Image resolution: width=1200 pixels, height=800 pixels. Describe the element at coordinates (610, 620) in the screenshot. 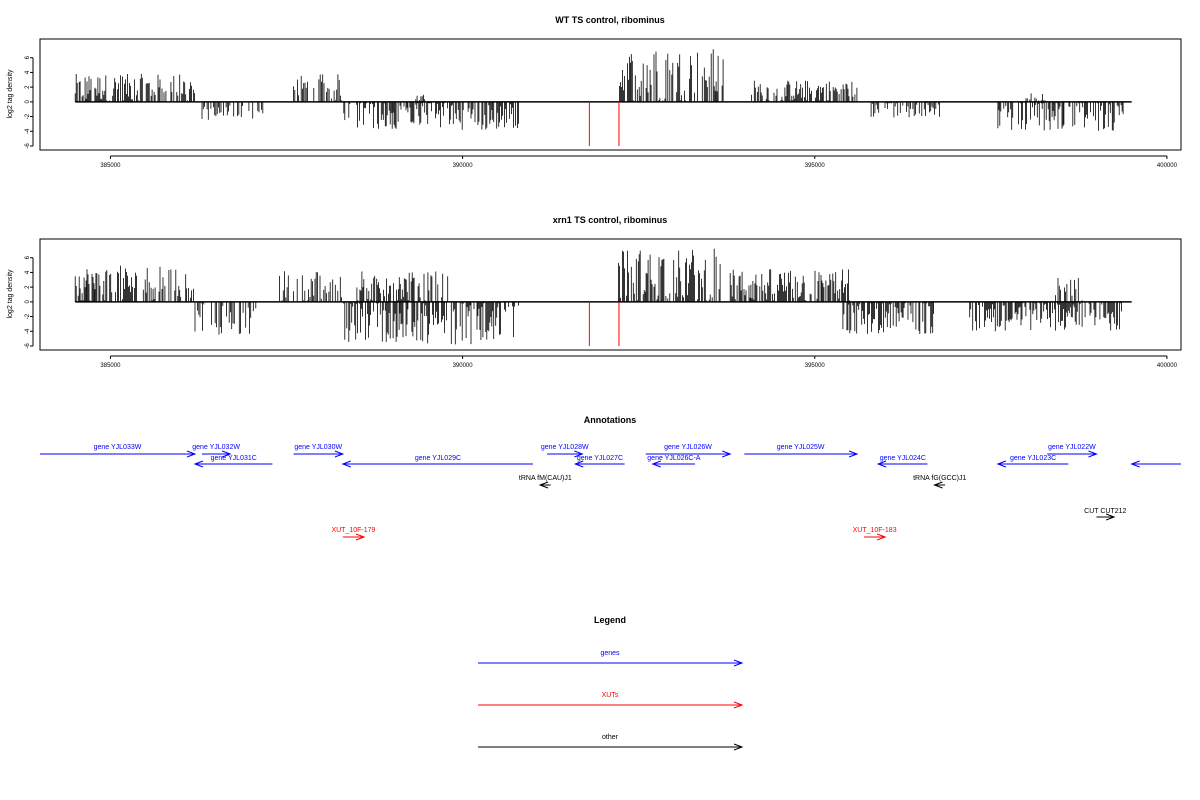

I see `legend-title: Legend` at that location.